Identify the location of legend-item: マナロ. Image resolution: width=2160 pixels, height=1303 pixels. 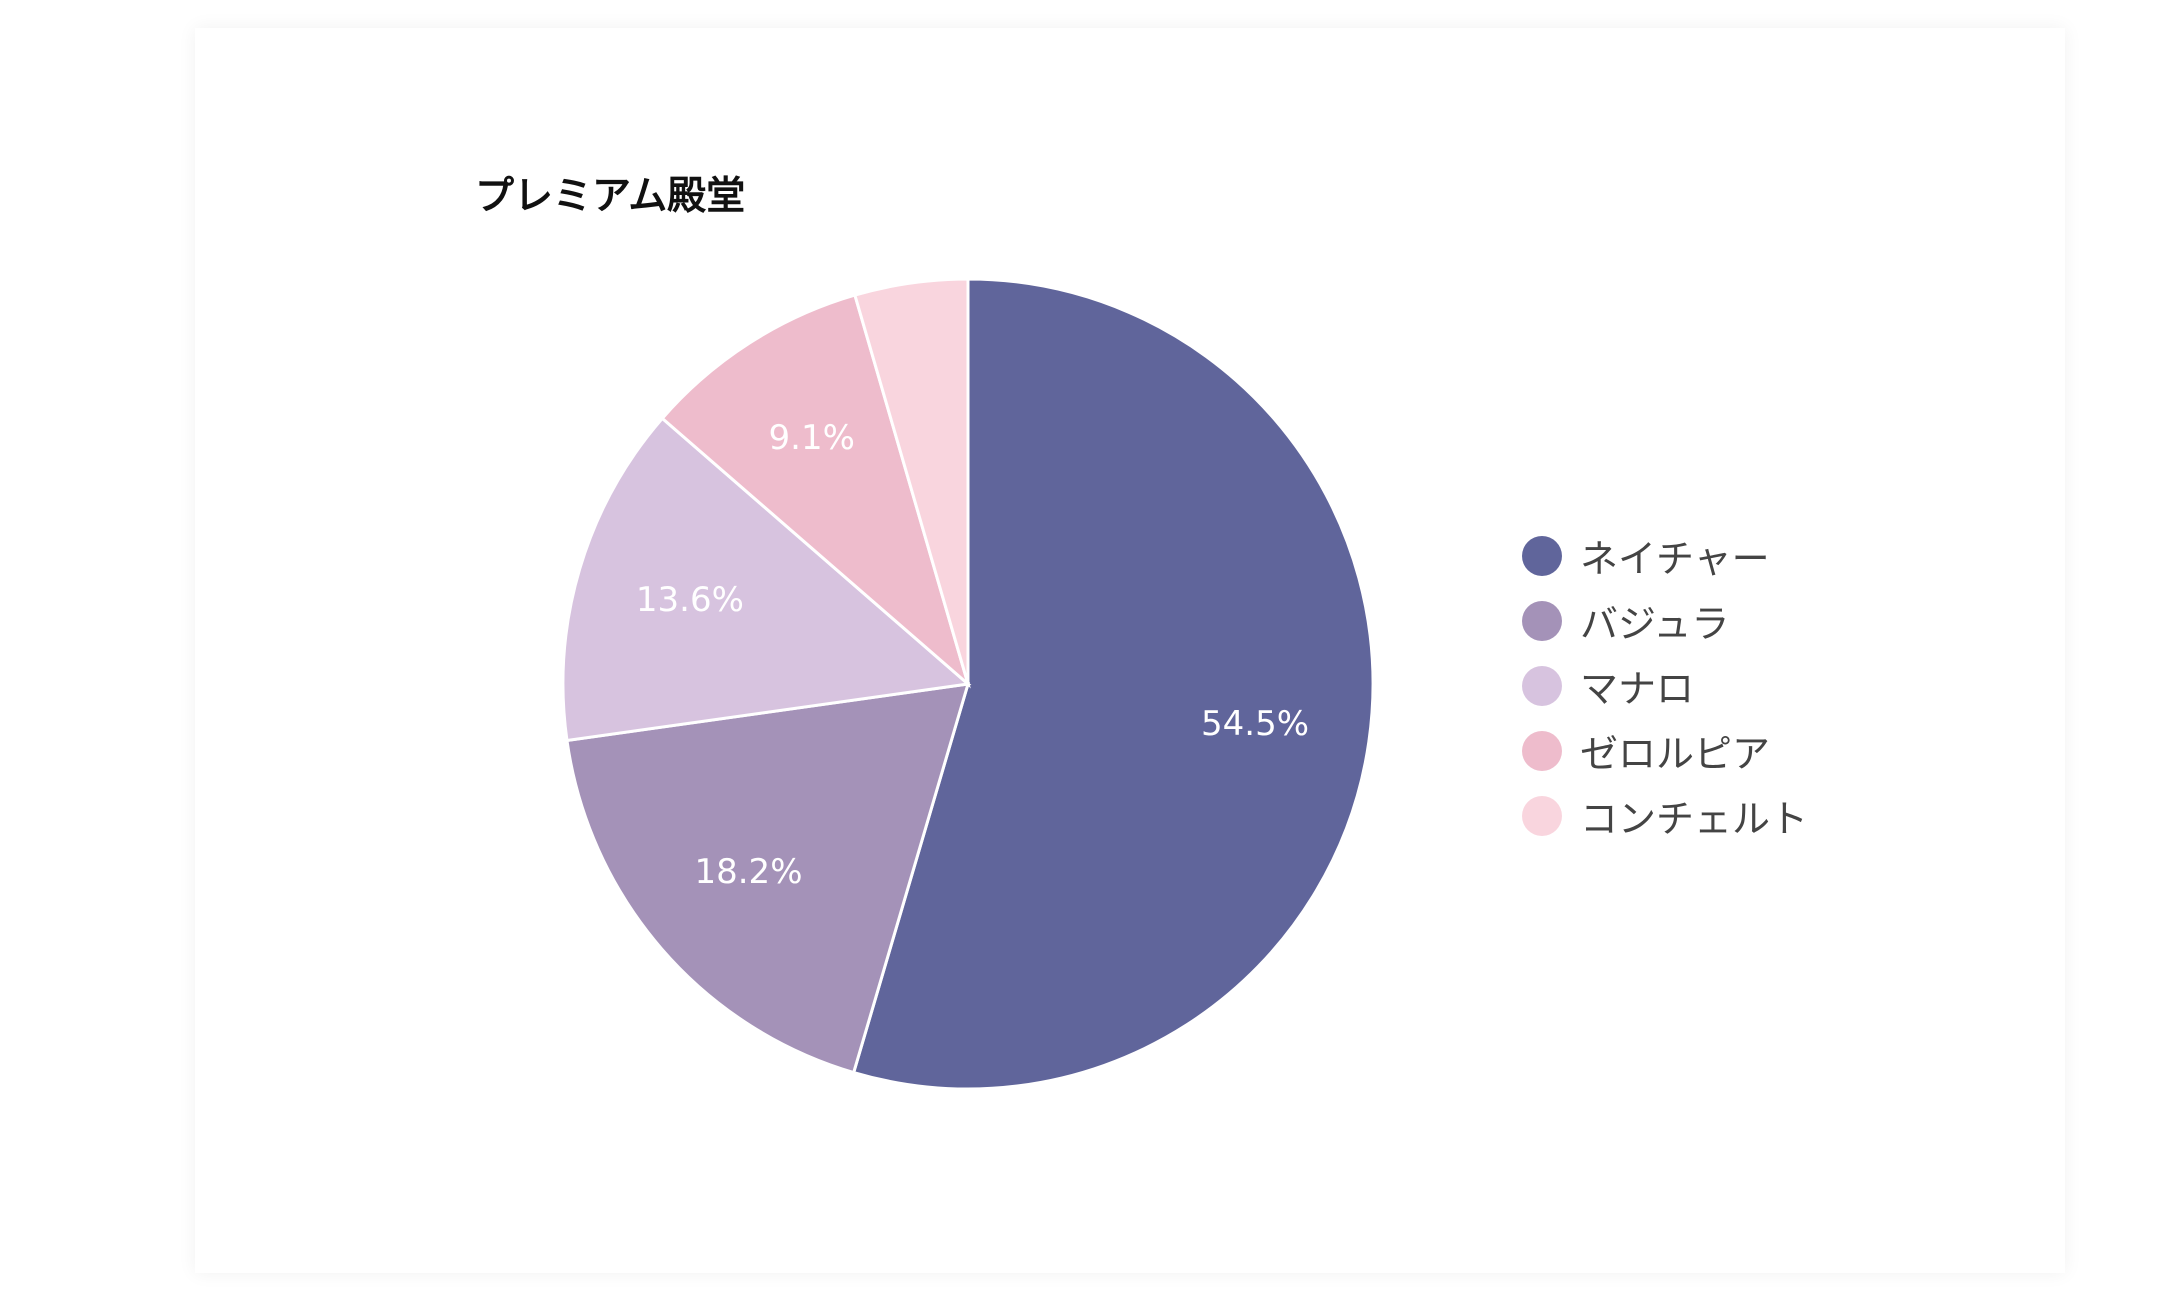
(1665, 685).